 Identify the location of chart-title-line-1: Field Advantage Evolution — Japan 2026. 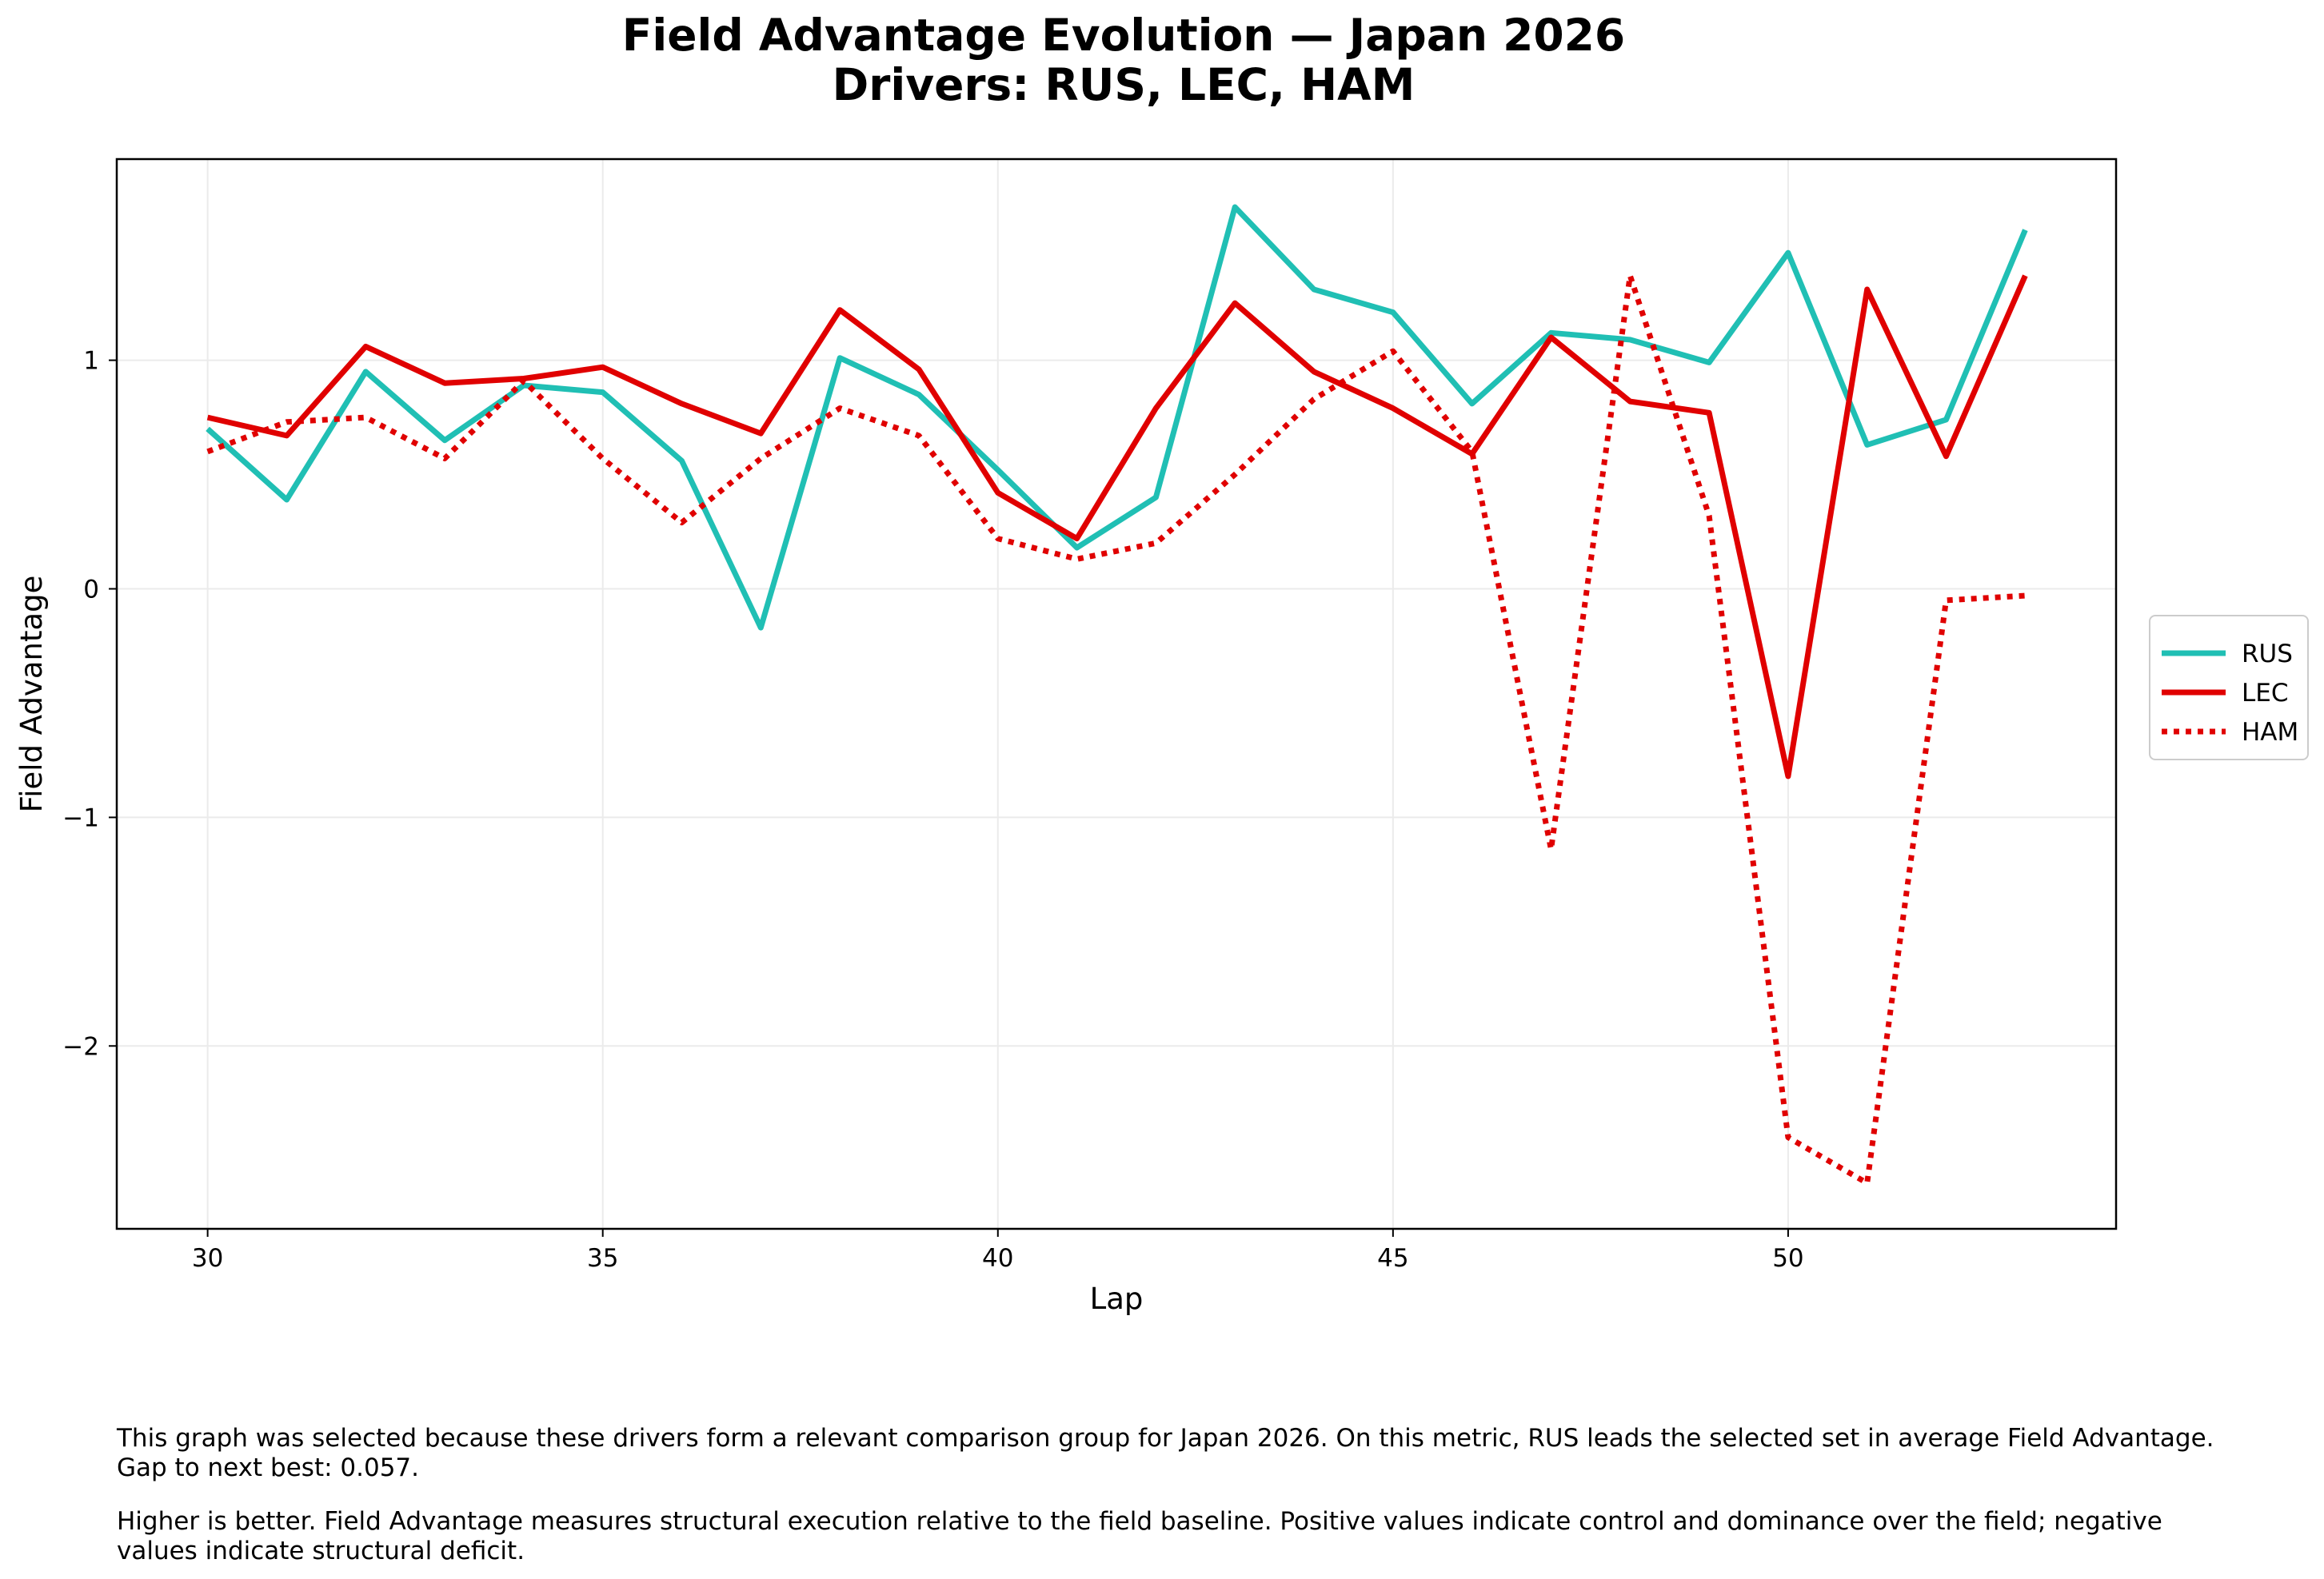
(1123, 35).